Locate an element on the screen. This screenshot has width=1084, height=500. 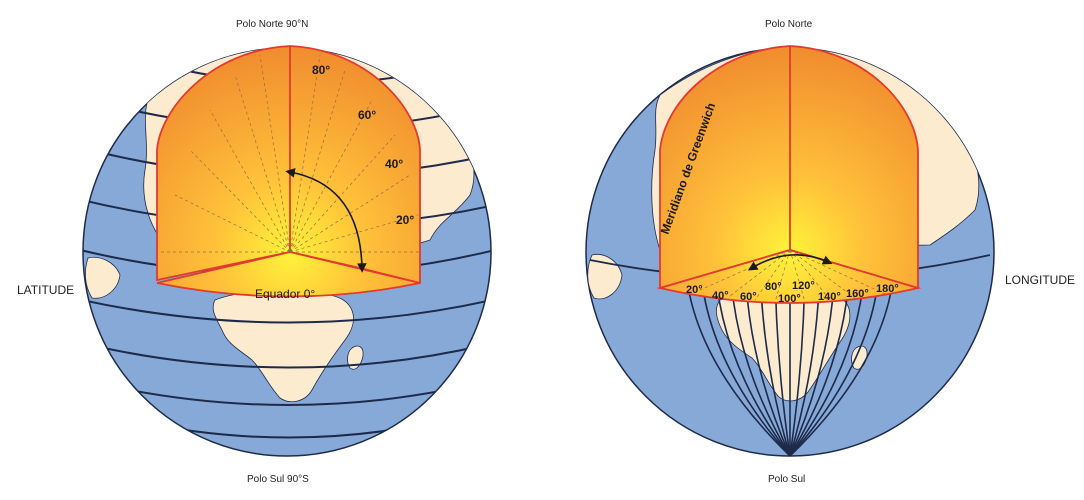
continent-south-america is located at coordinates (102, 277).